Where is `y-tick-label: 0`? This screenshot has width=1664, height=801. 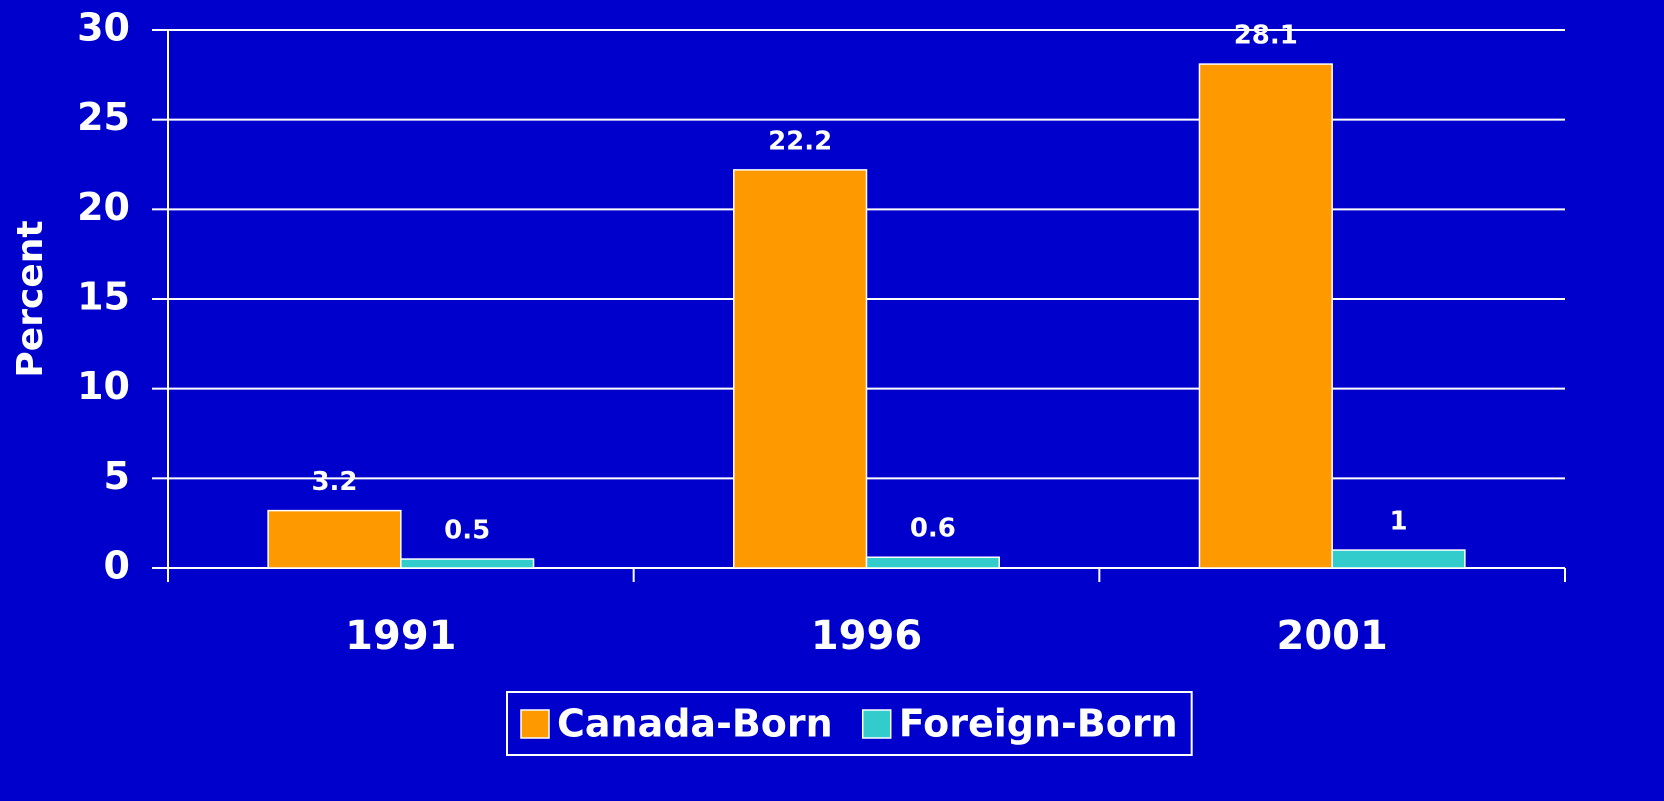
y-tick-label: 0 is located at coordinates (117, 566).